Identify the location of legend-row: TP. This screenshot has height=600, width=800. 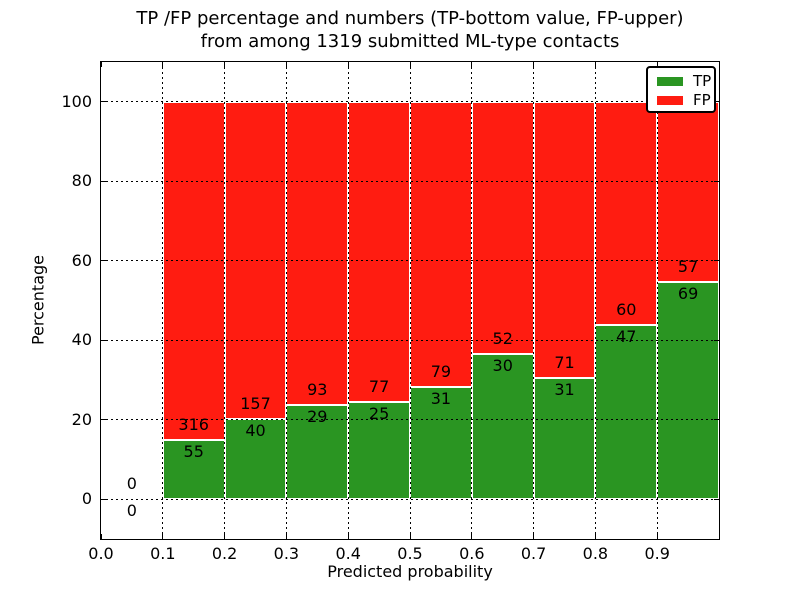
(685, 81).